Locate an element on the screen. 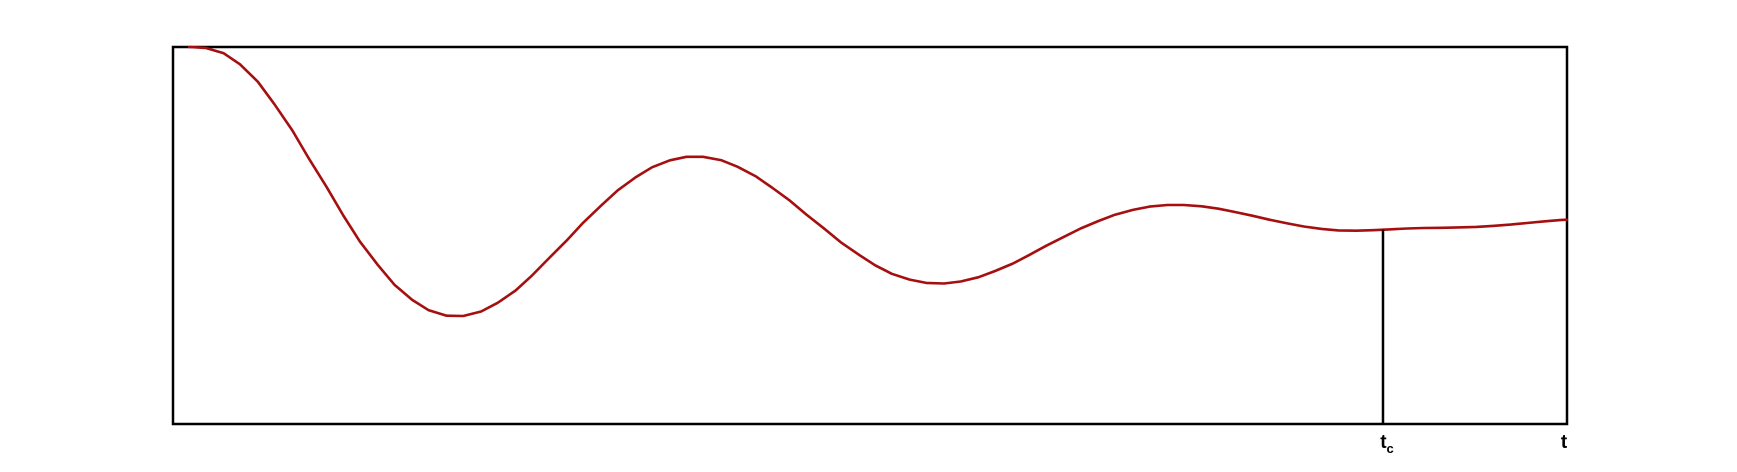 This screenshot has height=472, width=1737. tc-tick-main: t is located at coordinates (1383, 442).